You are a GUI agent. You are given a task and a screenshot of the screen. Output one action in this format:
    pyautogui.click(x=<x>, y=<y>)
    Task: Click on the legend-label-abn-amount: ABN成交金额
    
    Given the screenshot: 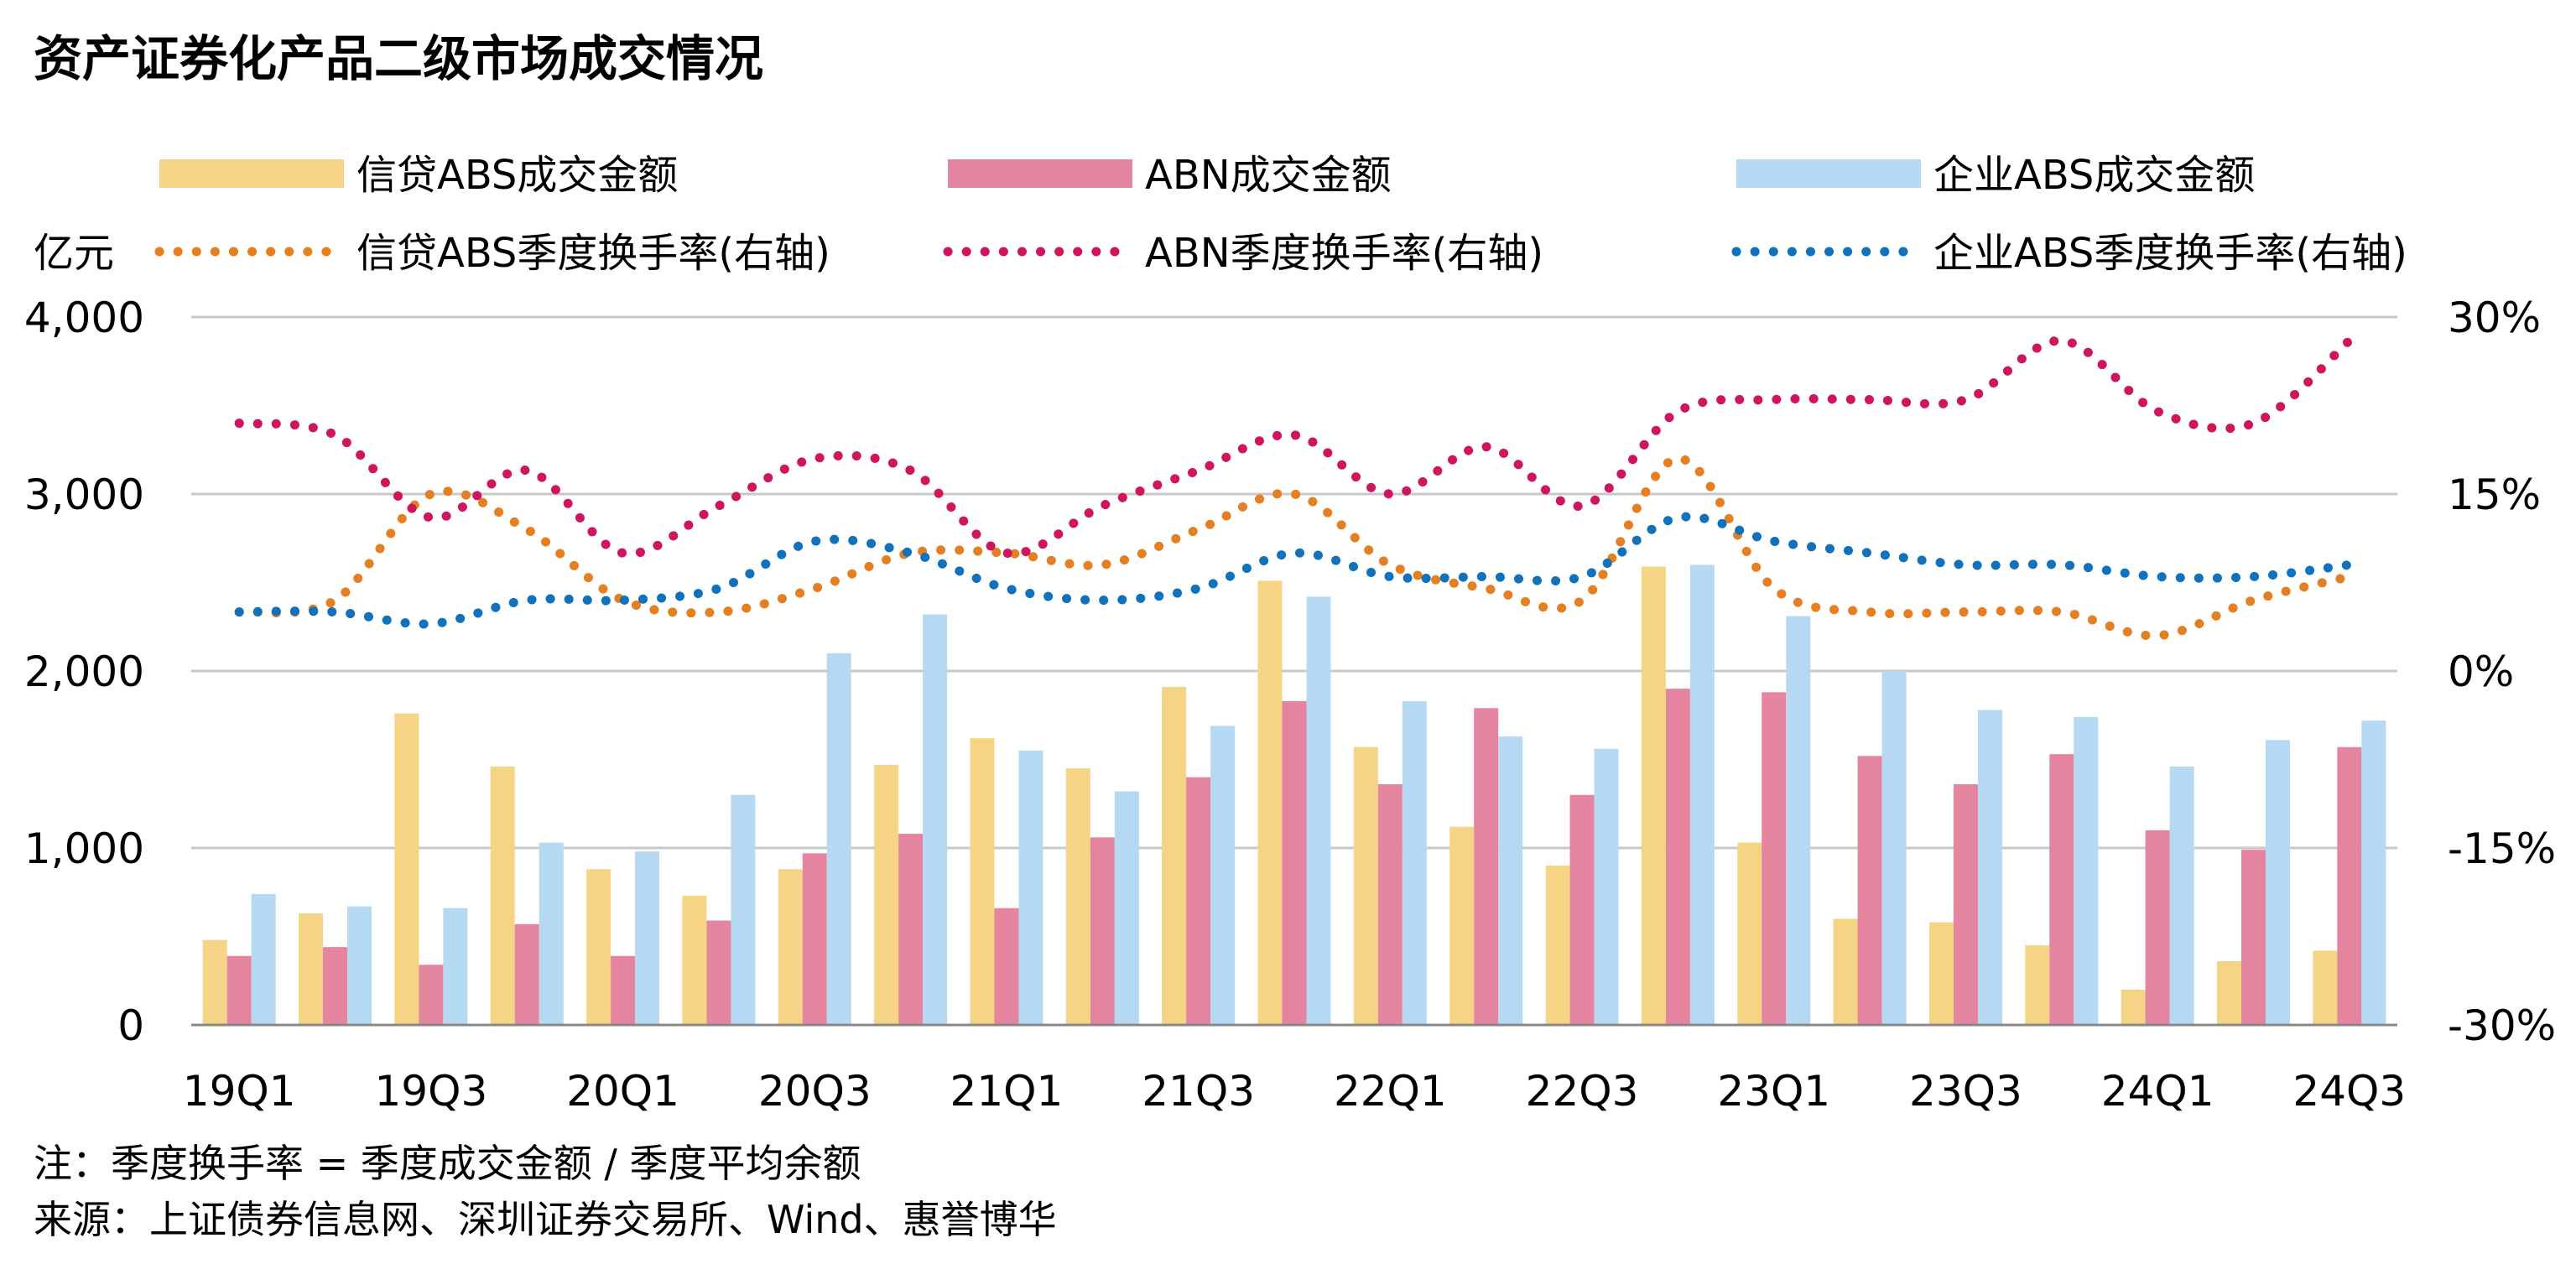 What is the action you would take?
    pyautogui.click(x=1268, y=175)
    